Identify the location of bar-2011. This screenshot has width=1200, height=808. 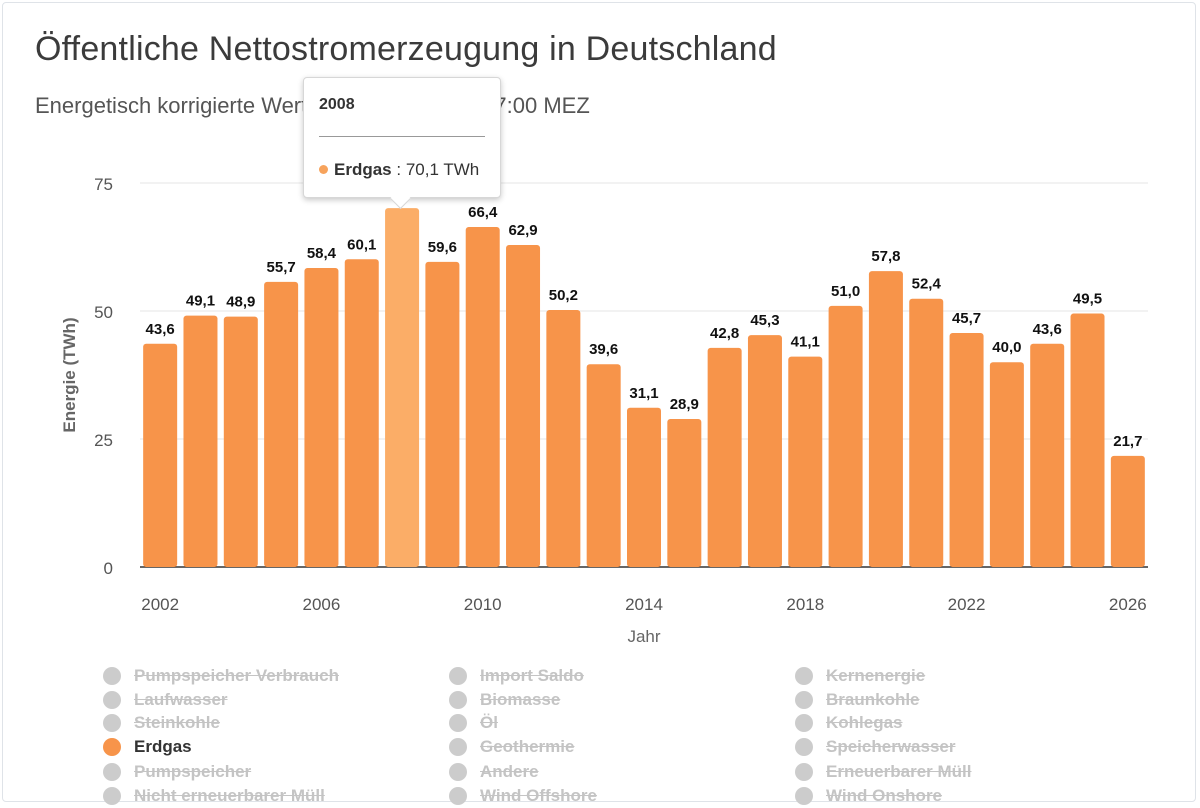
(523, 405).